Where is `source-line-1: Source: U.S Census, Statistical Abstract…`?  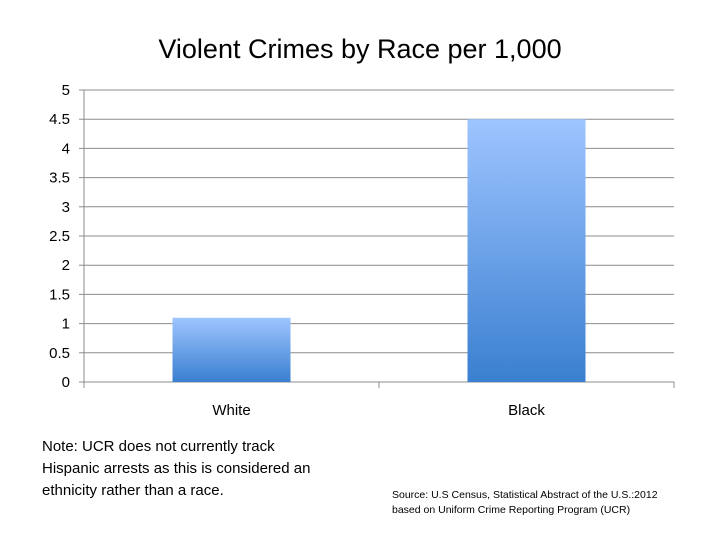
source-line-1: Source: U.S Census, Statistical Abstract… is located at coordinates (525, 495).